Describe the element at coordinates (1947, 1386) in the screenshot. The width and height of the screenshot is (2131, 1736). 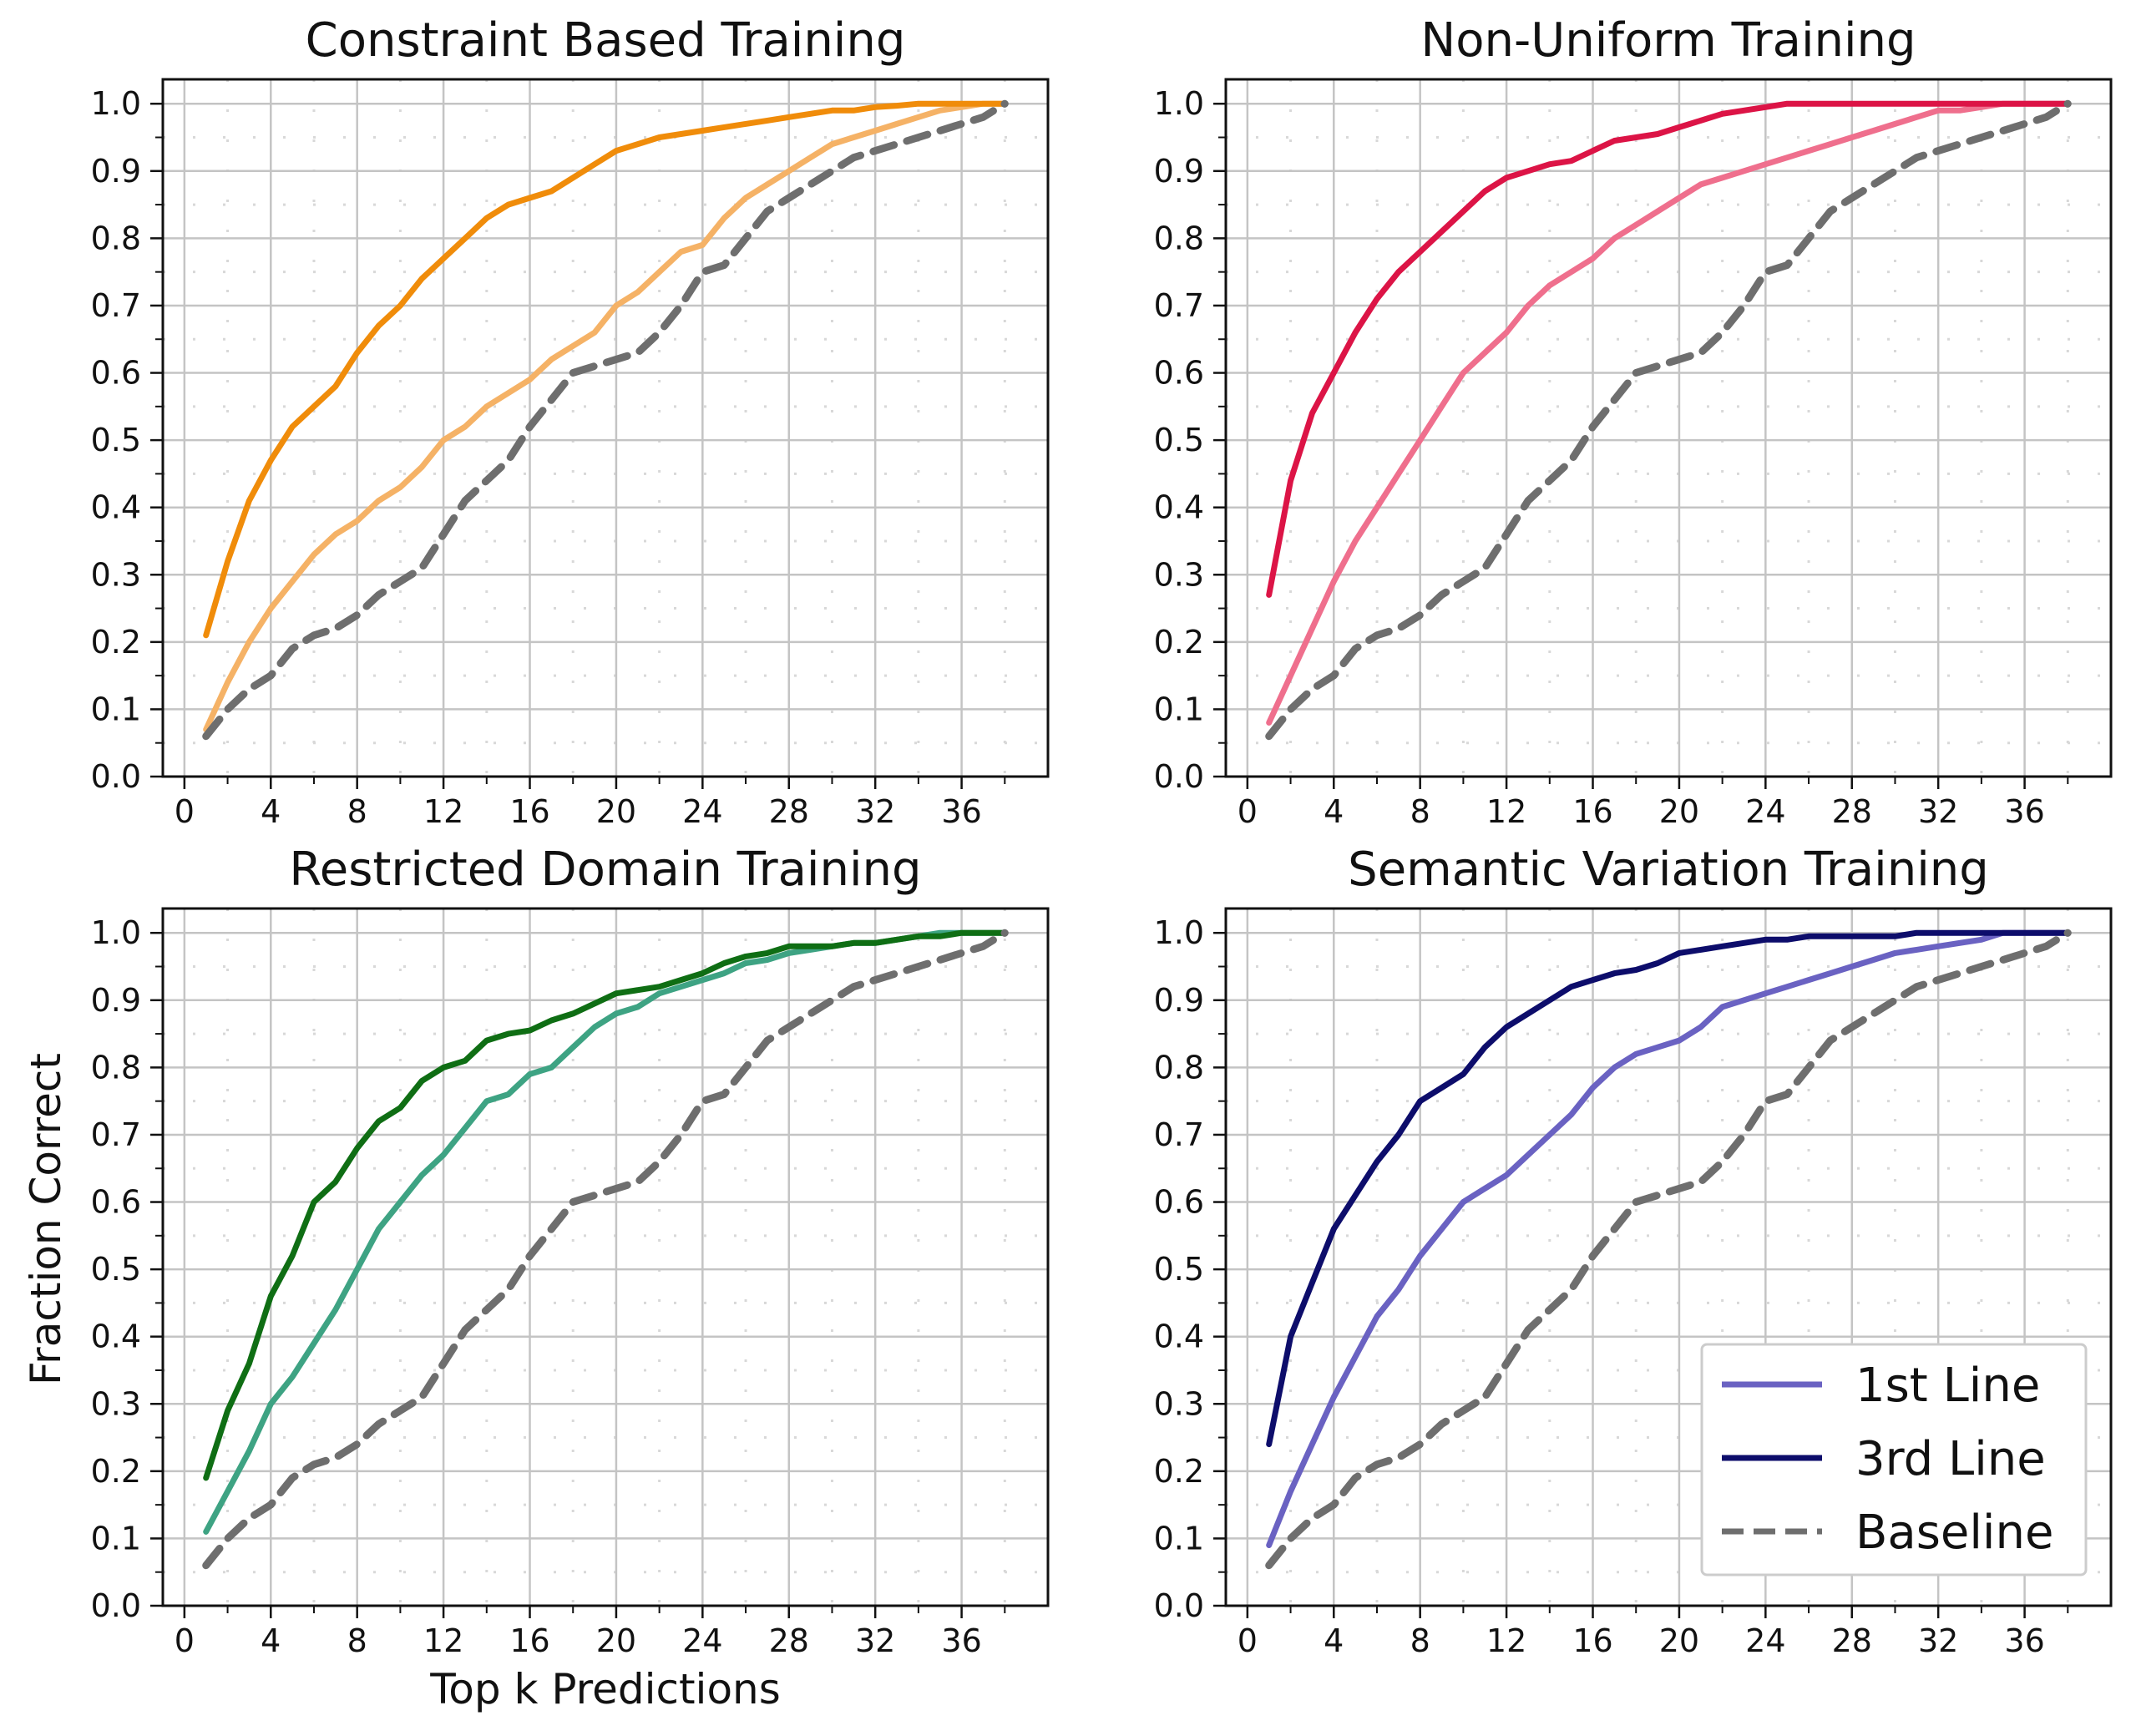
I see `legend-label-1st-line: 1st Line` at that location.